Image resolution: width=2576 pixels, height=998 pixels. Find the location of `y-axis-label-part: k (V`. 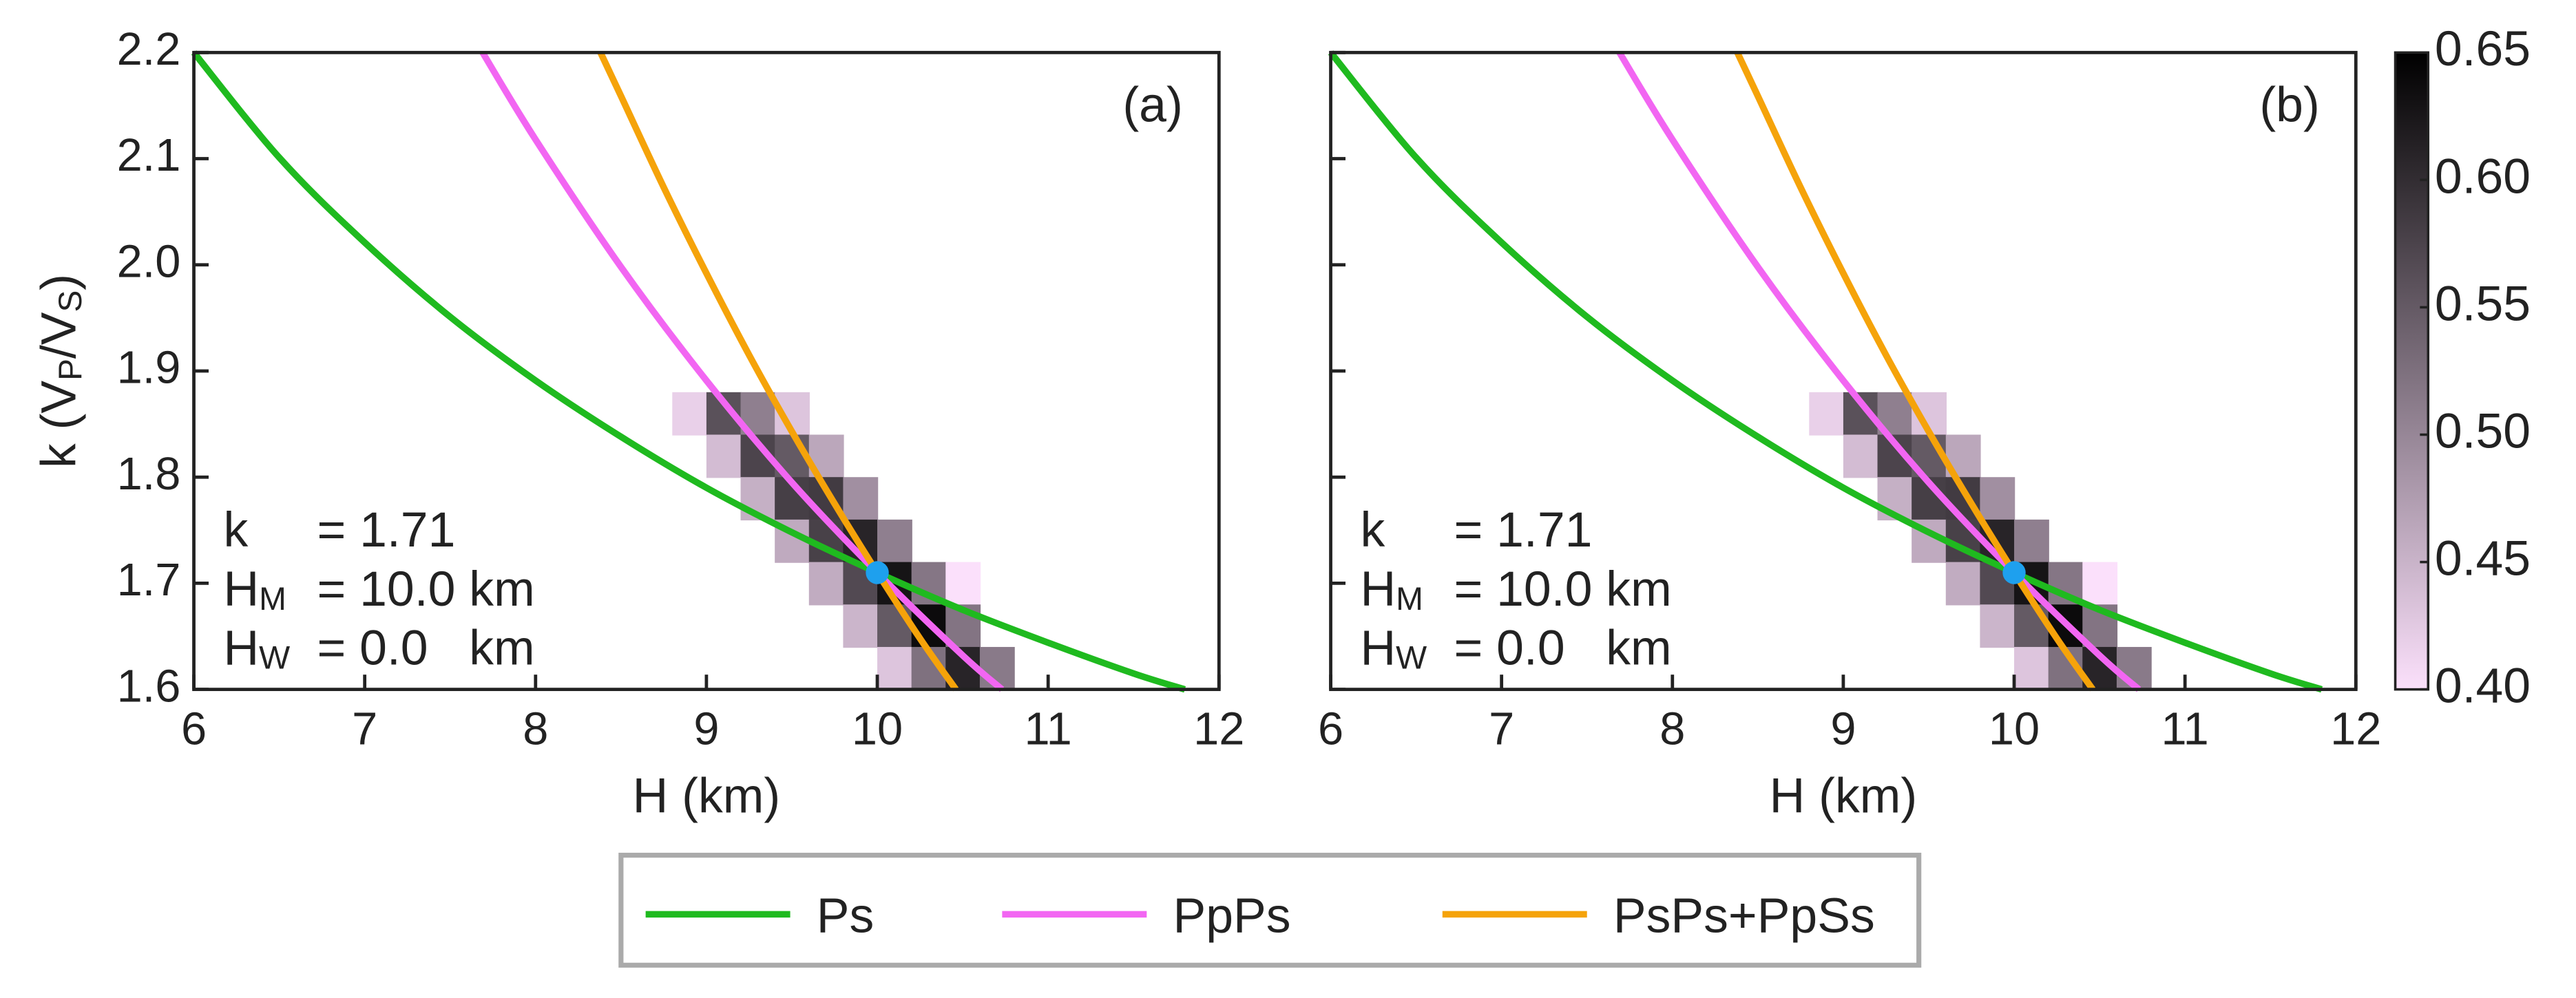

y-axis-label-part: k (V is located at coordinates (59, 424).